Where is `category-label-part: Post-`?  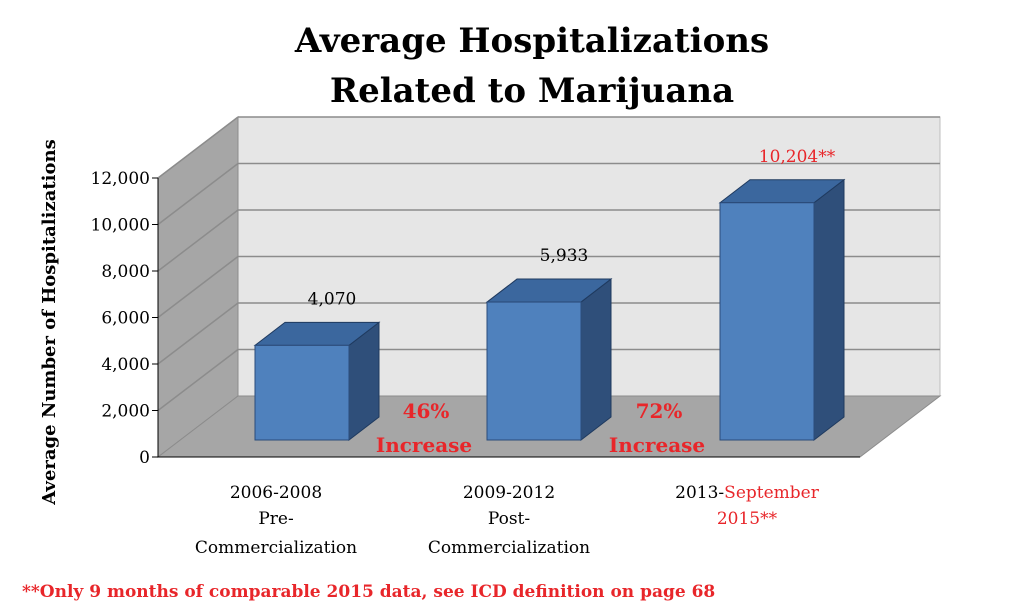 category-label-part: Post- is located at coordinates (509, 519).